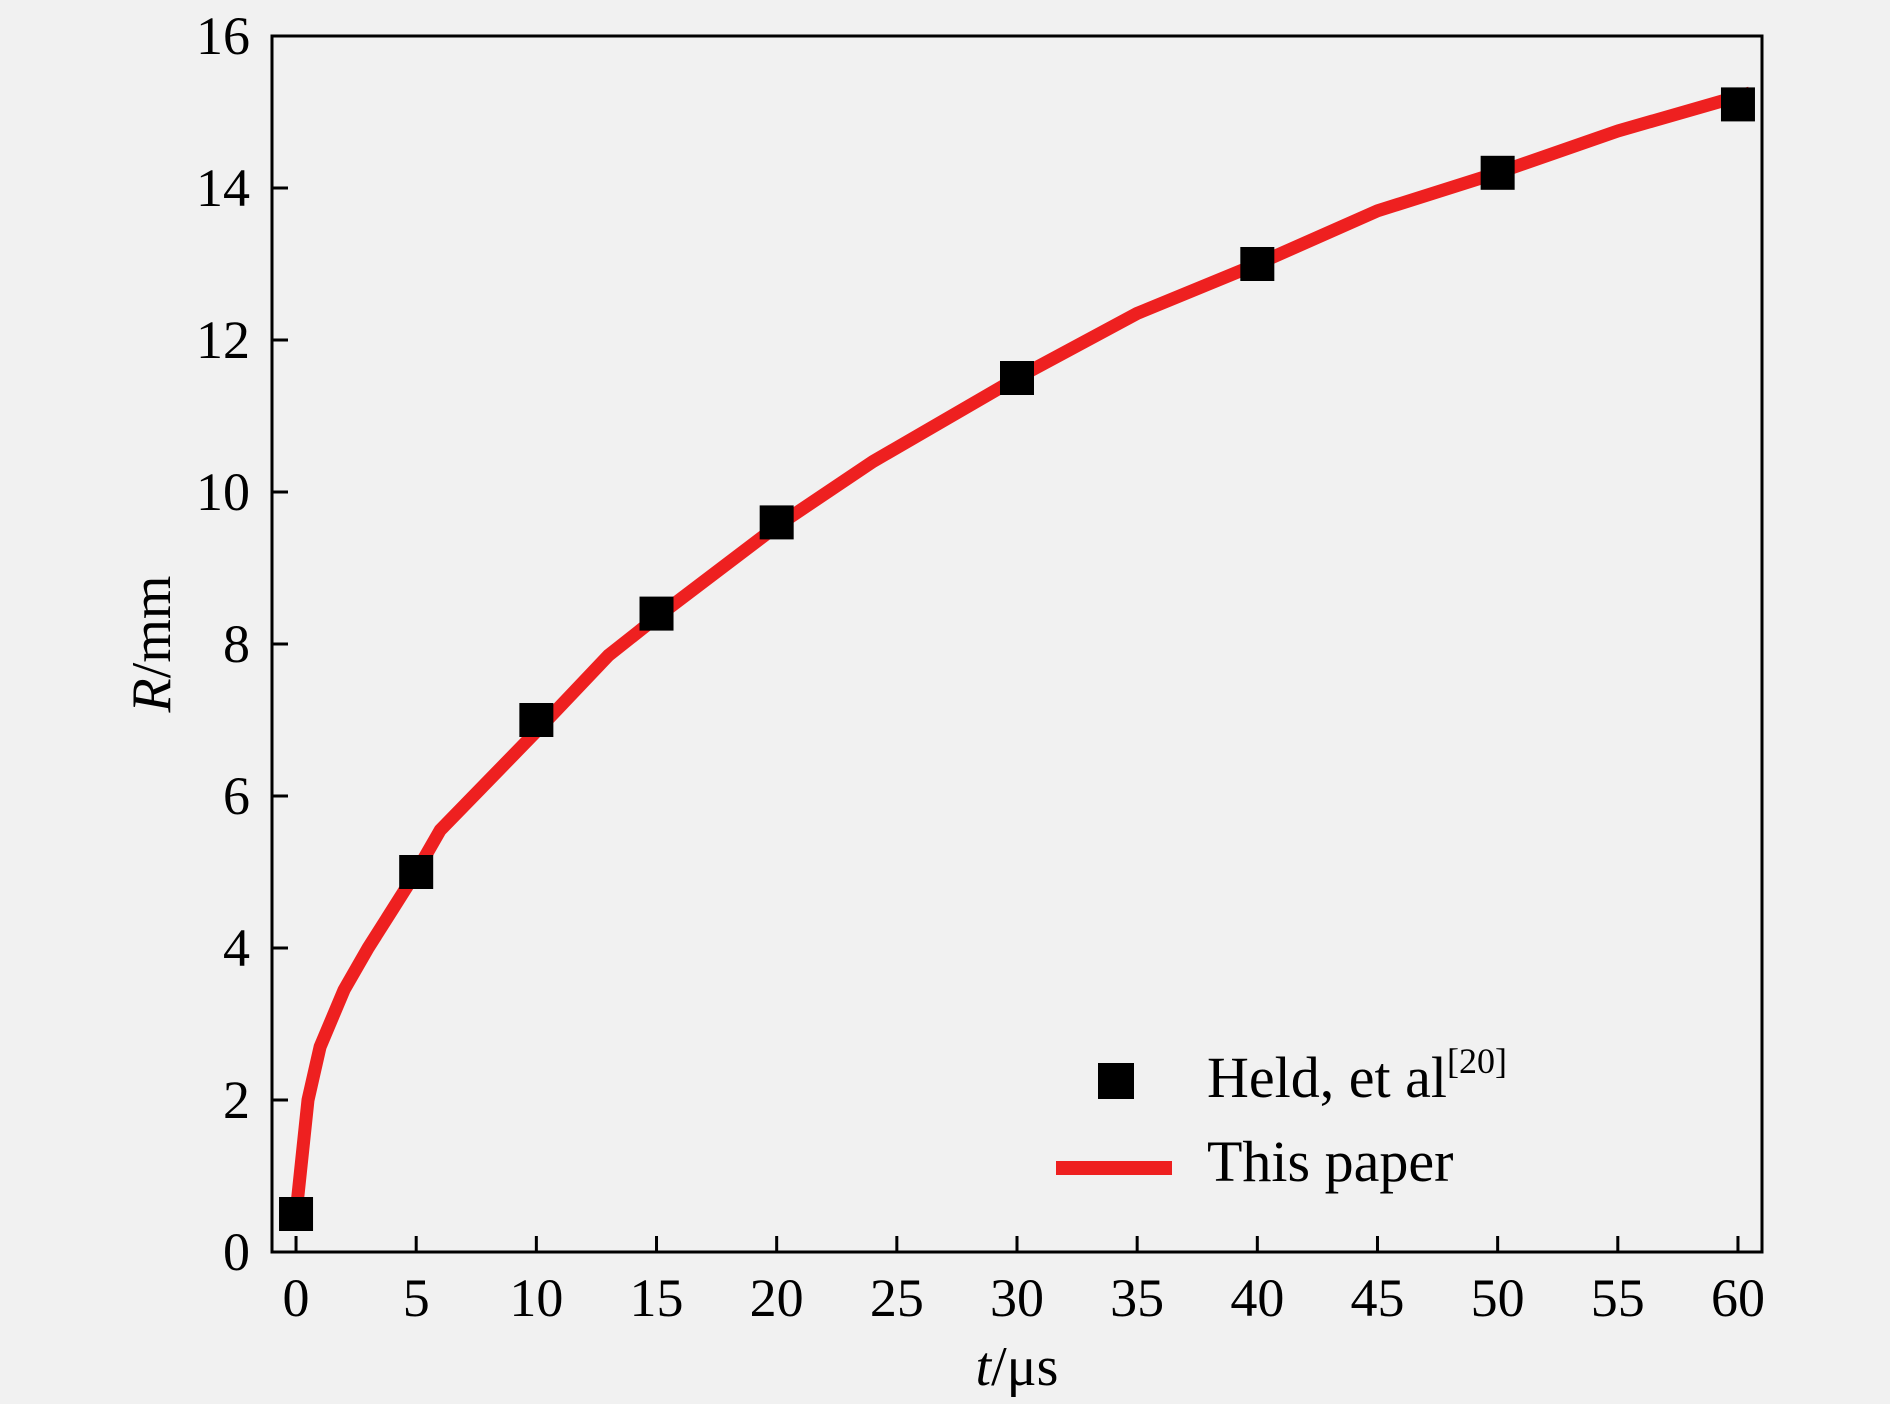 The height and width of the screenshot is (1404, 1890). What do you see at coordinates (1017, 1298) in the screenshot?
I see `x-tick-label: 30` at bounding box center [1017, 1298].